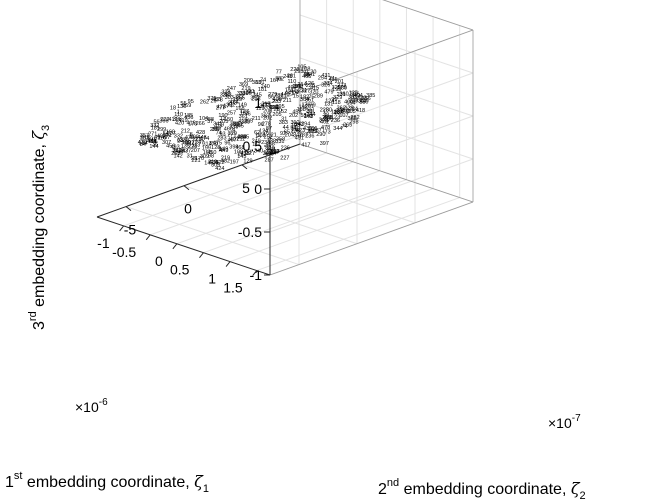 This screenshot has height=503, width=646. I want to click on point-label: 388, so click(242, 138).